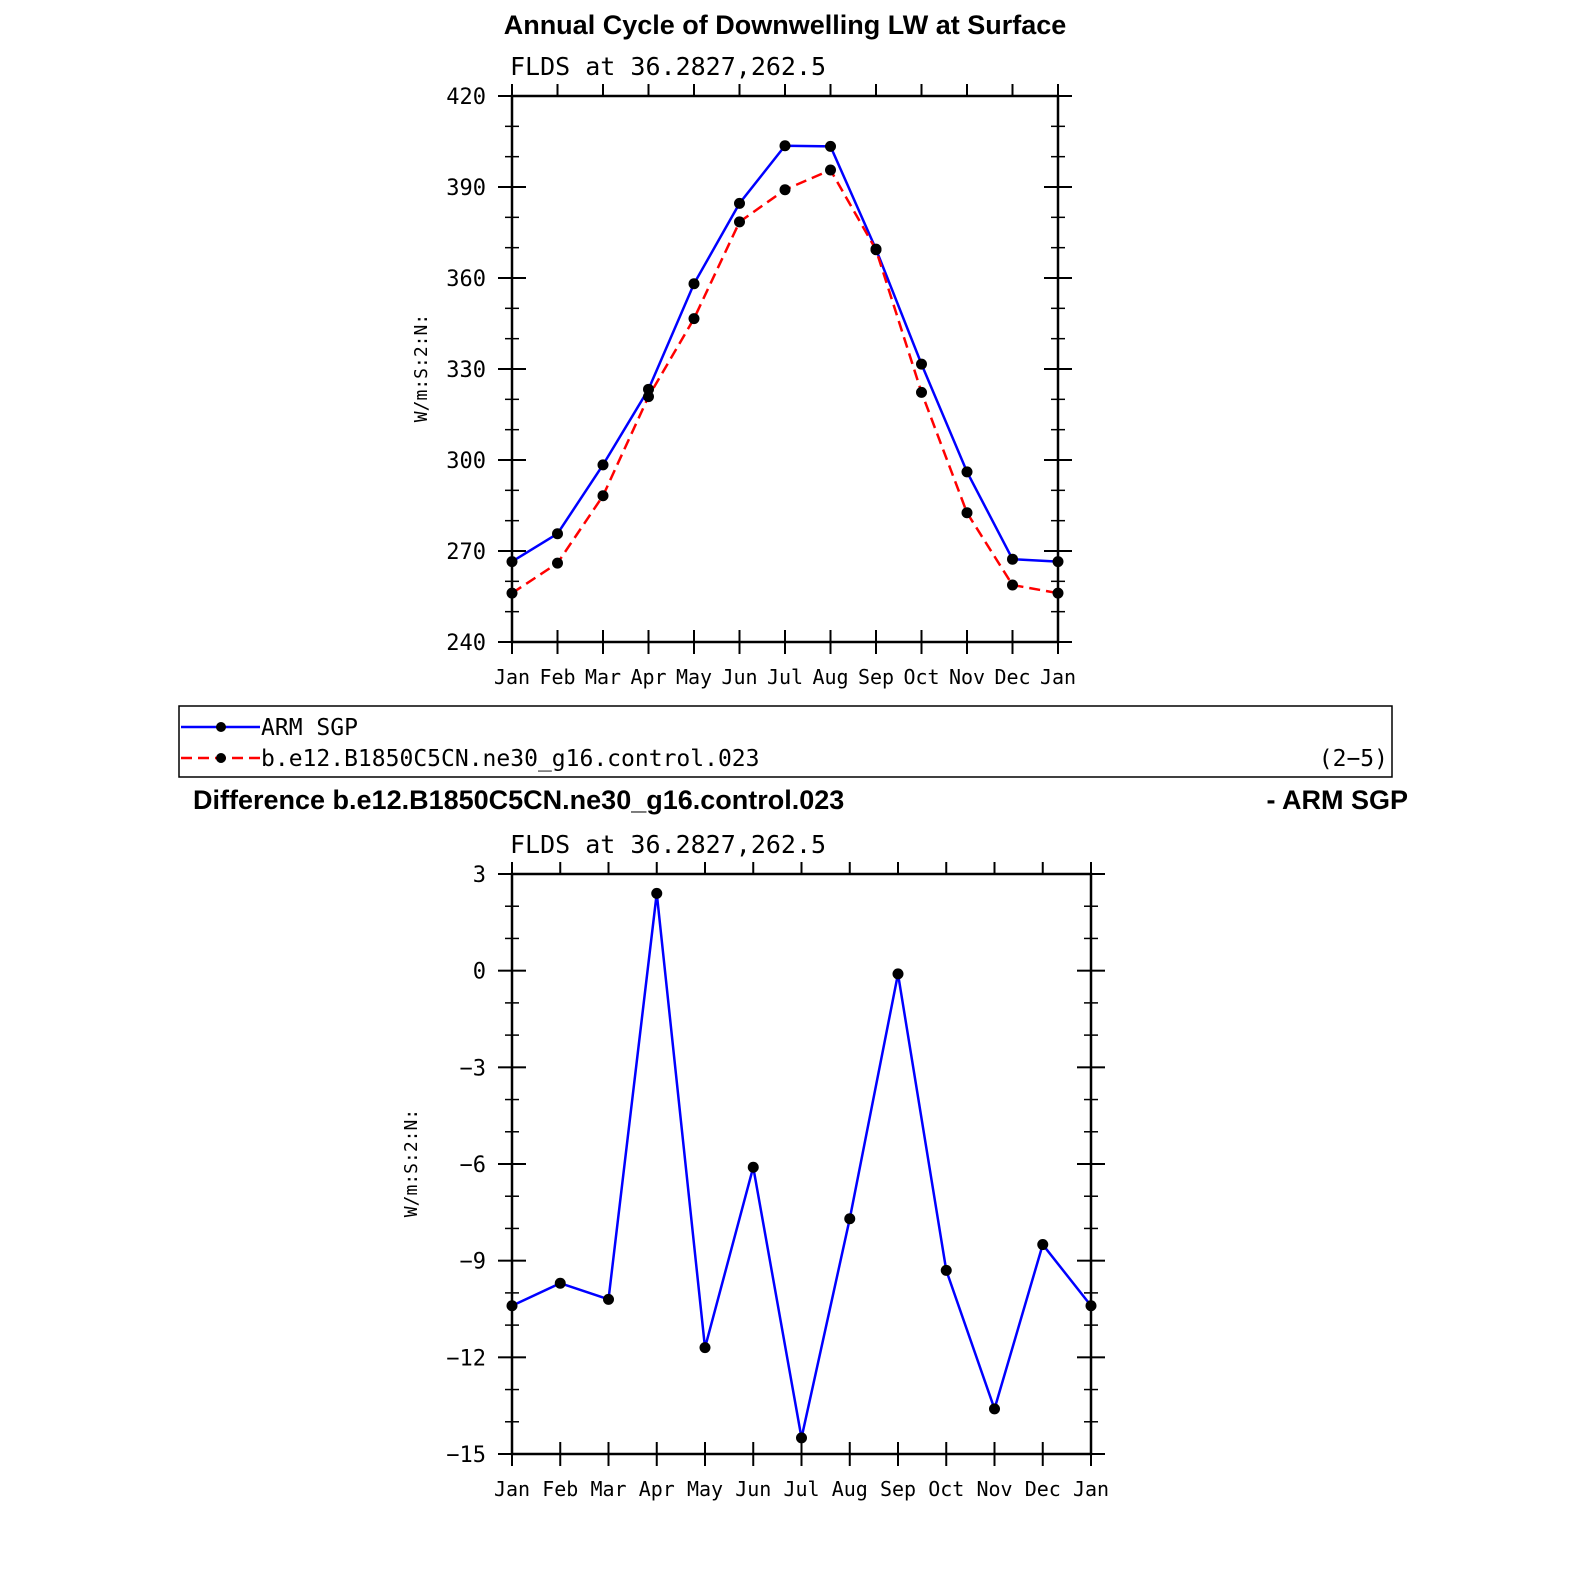 The image size is (1575, 1575). What do you see at coordinates (466, 370) in the screenshot?
I see `top-y-tick-label: 330` at bounding box center [466, 370].